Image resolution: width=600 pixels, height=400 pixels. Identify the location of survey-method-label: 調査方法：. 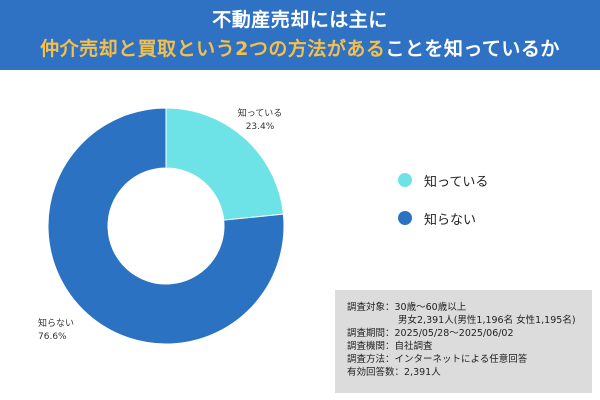
(371, 359).